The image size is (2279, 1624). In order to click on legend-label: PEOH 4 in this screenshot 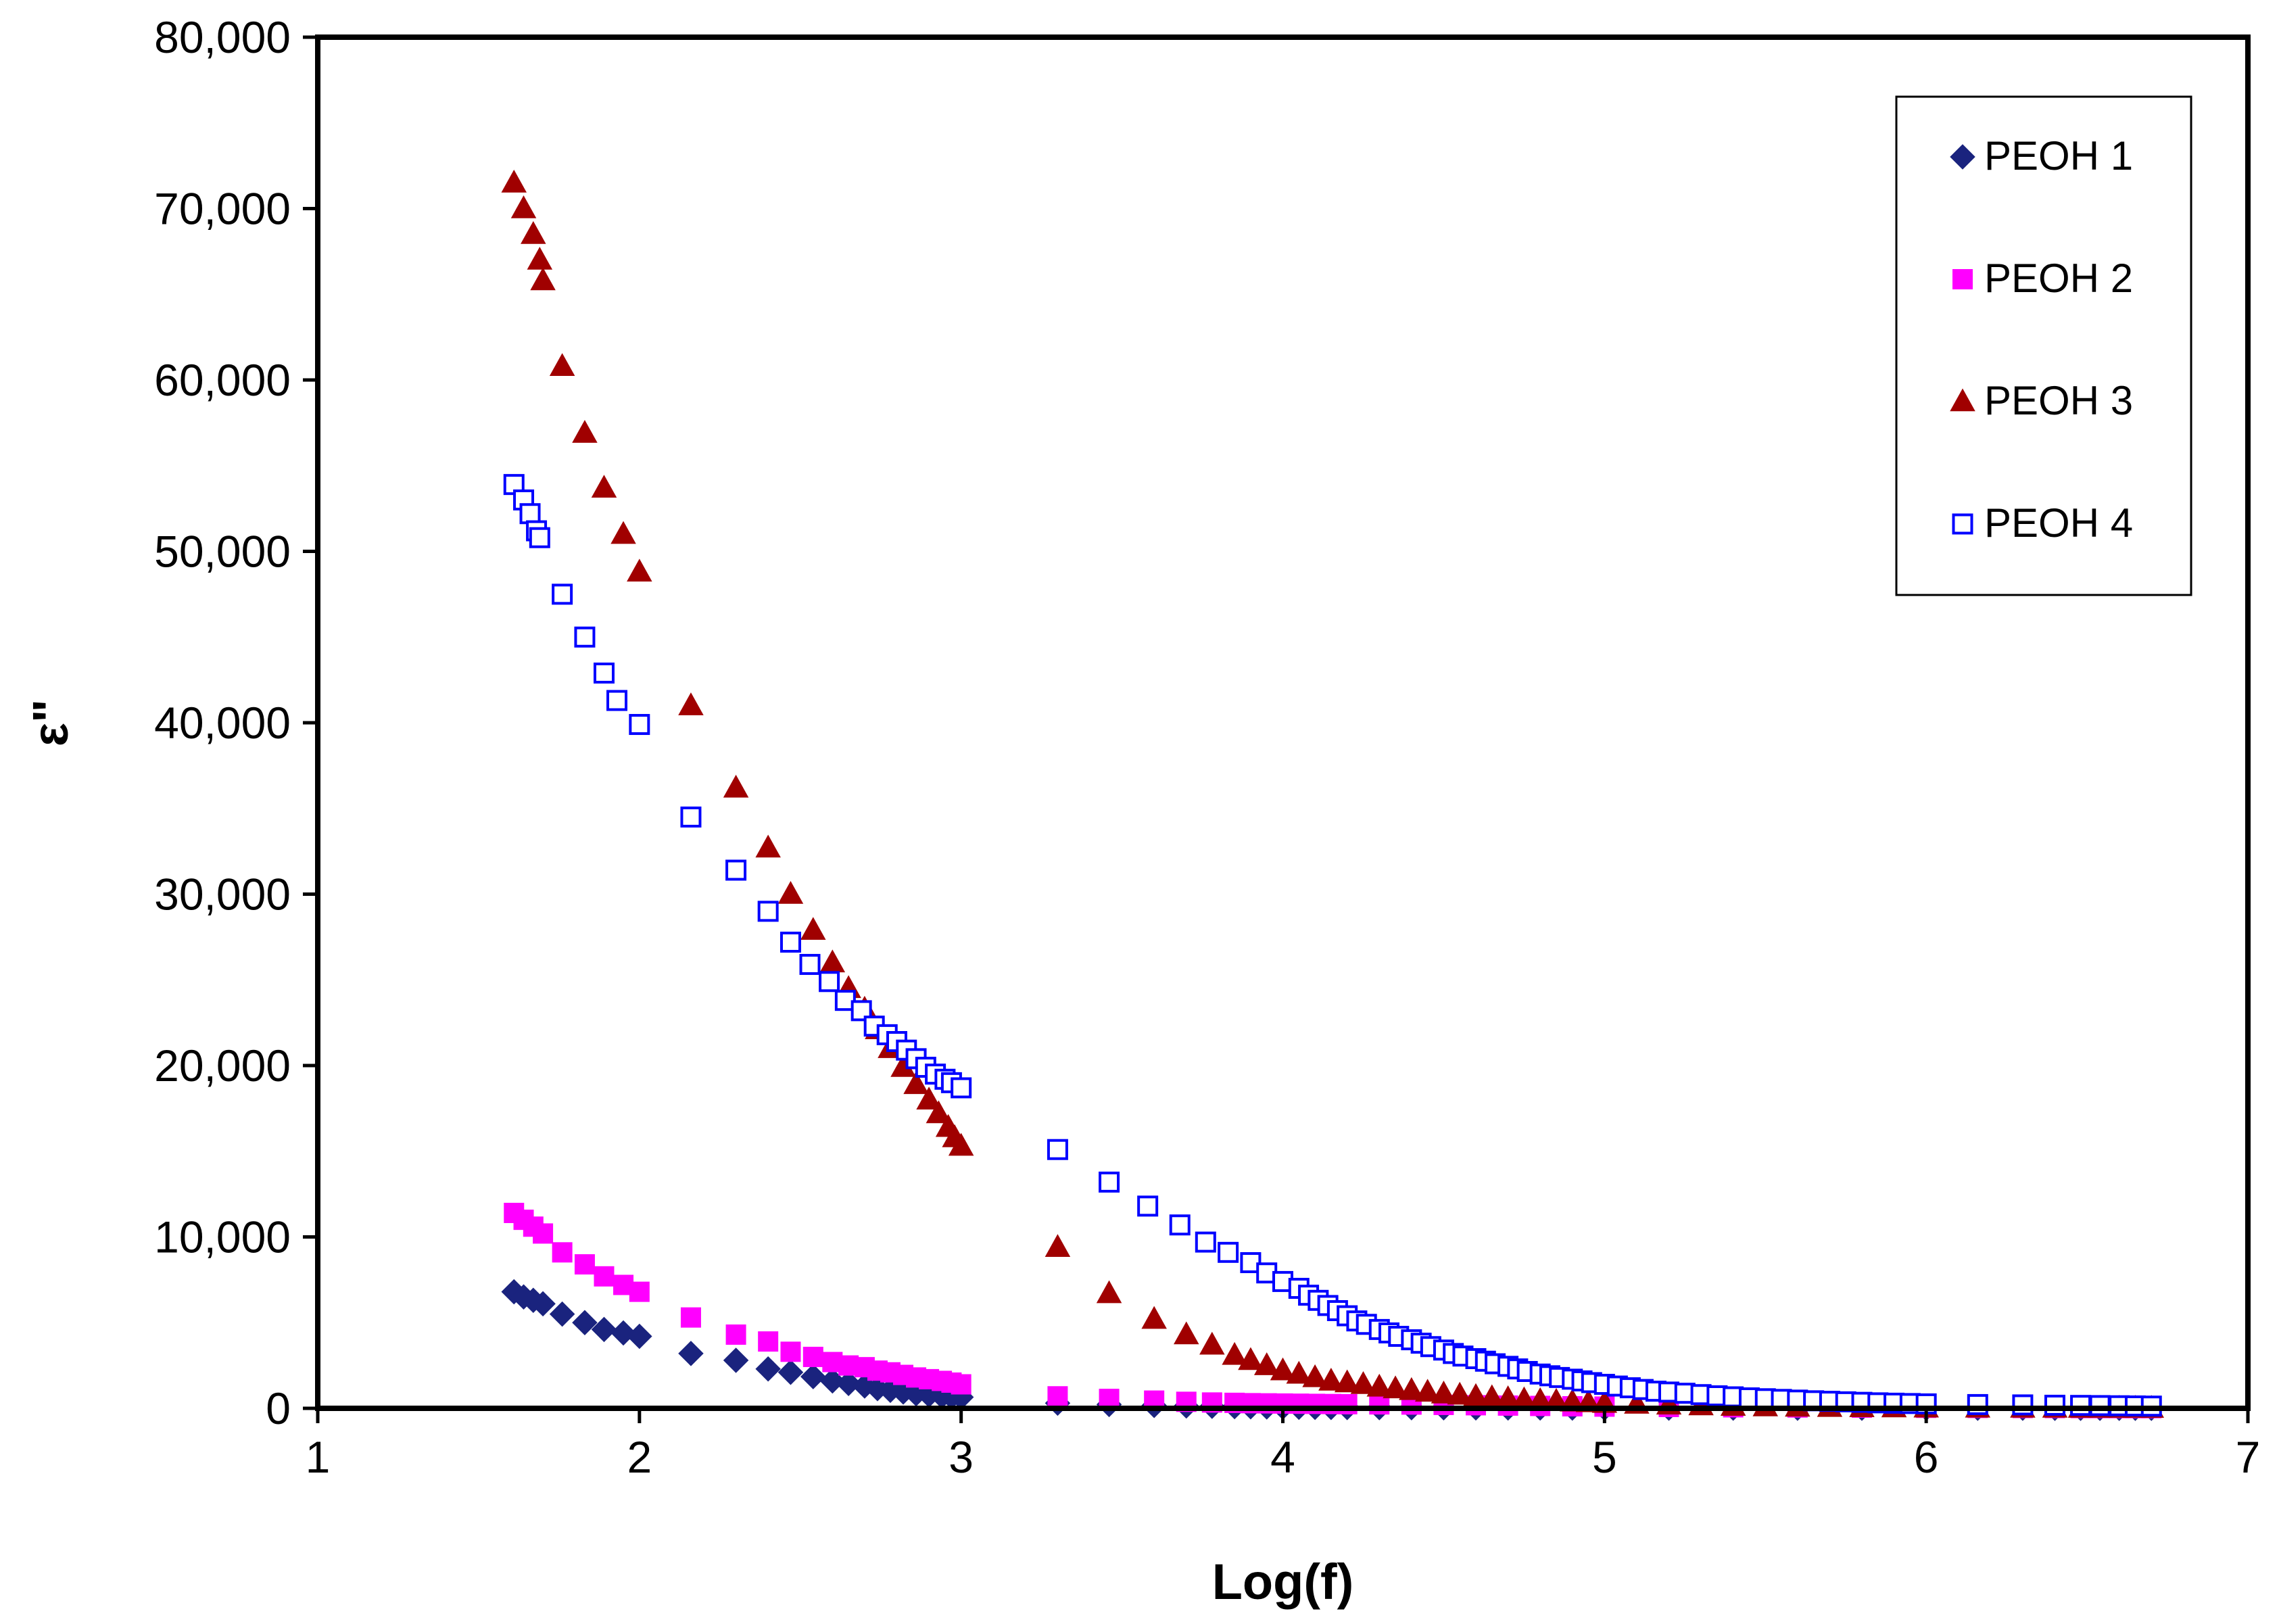, I will do `click(2058, 523)`.